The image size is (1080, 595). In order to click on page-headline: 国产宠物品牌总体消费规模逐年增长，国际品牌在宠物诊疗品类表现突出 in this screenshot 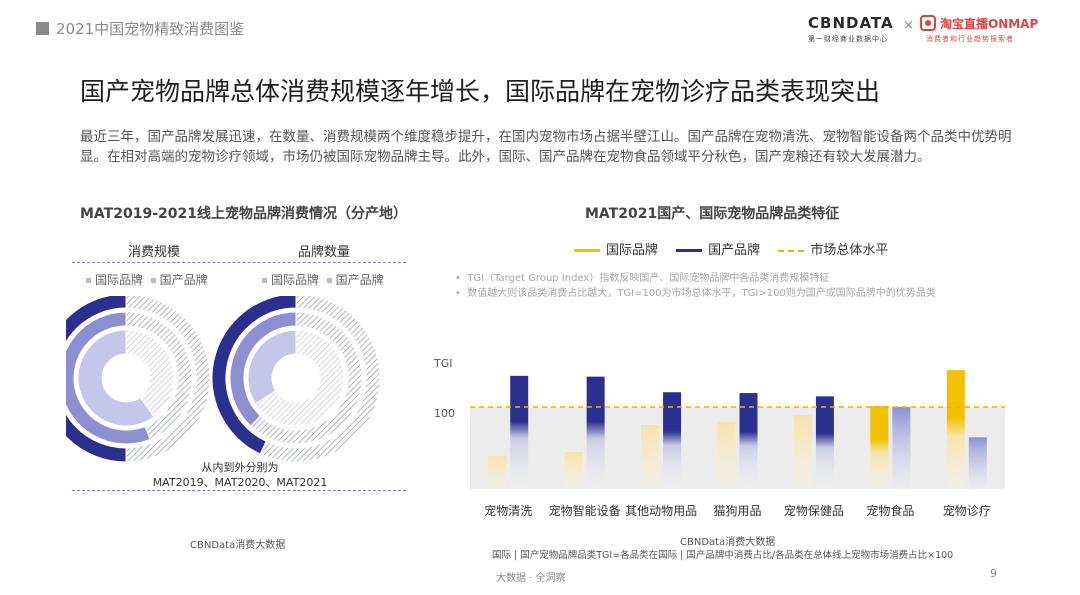, I will do `click(480, 91)`.